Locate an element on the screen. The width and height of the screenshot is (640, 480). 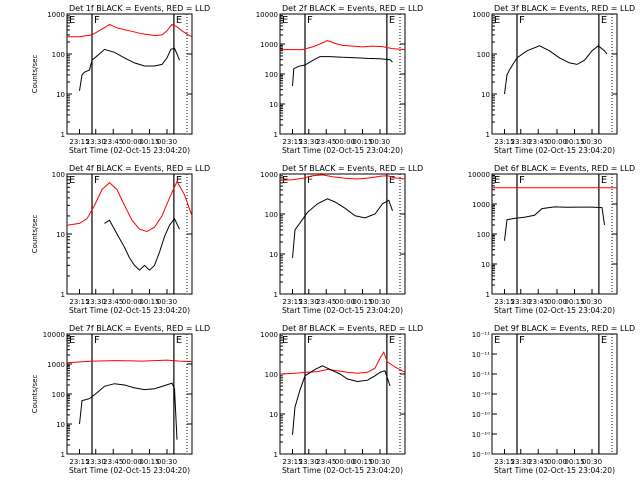
y-tick-label: 10000 is located at coordinates (54, 335).